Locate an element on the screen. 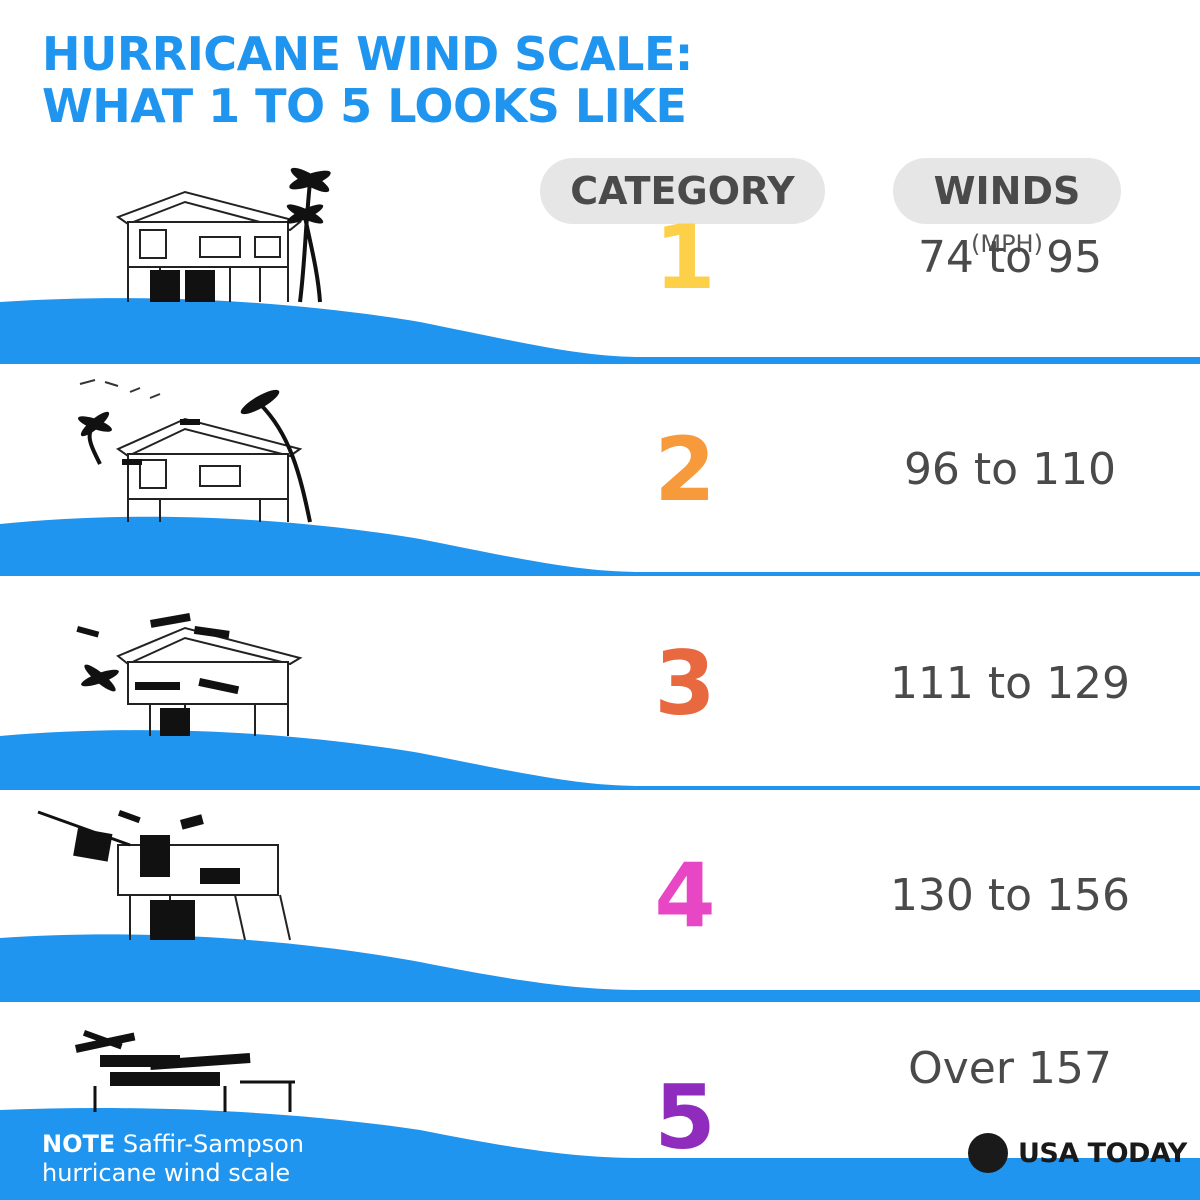 The image size is (1200, 1200). category-header: CATEGORY is located at coordinates (682, 191).